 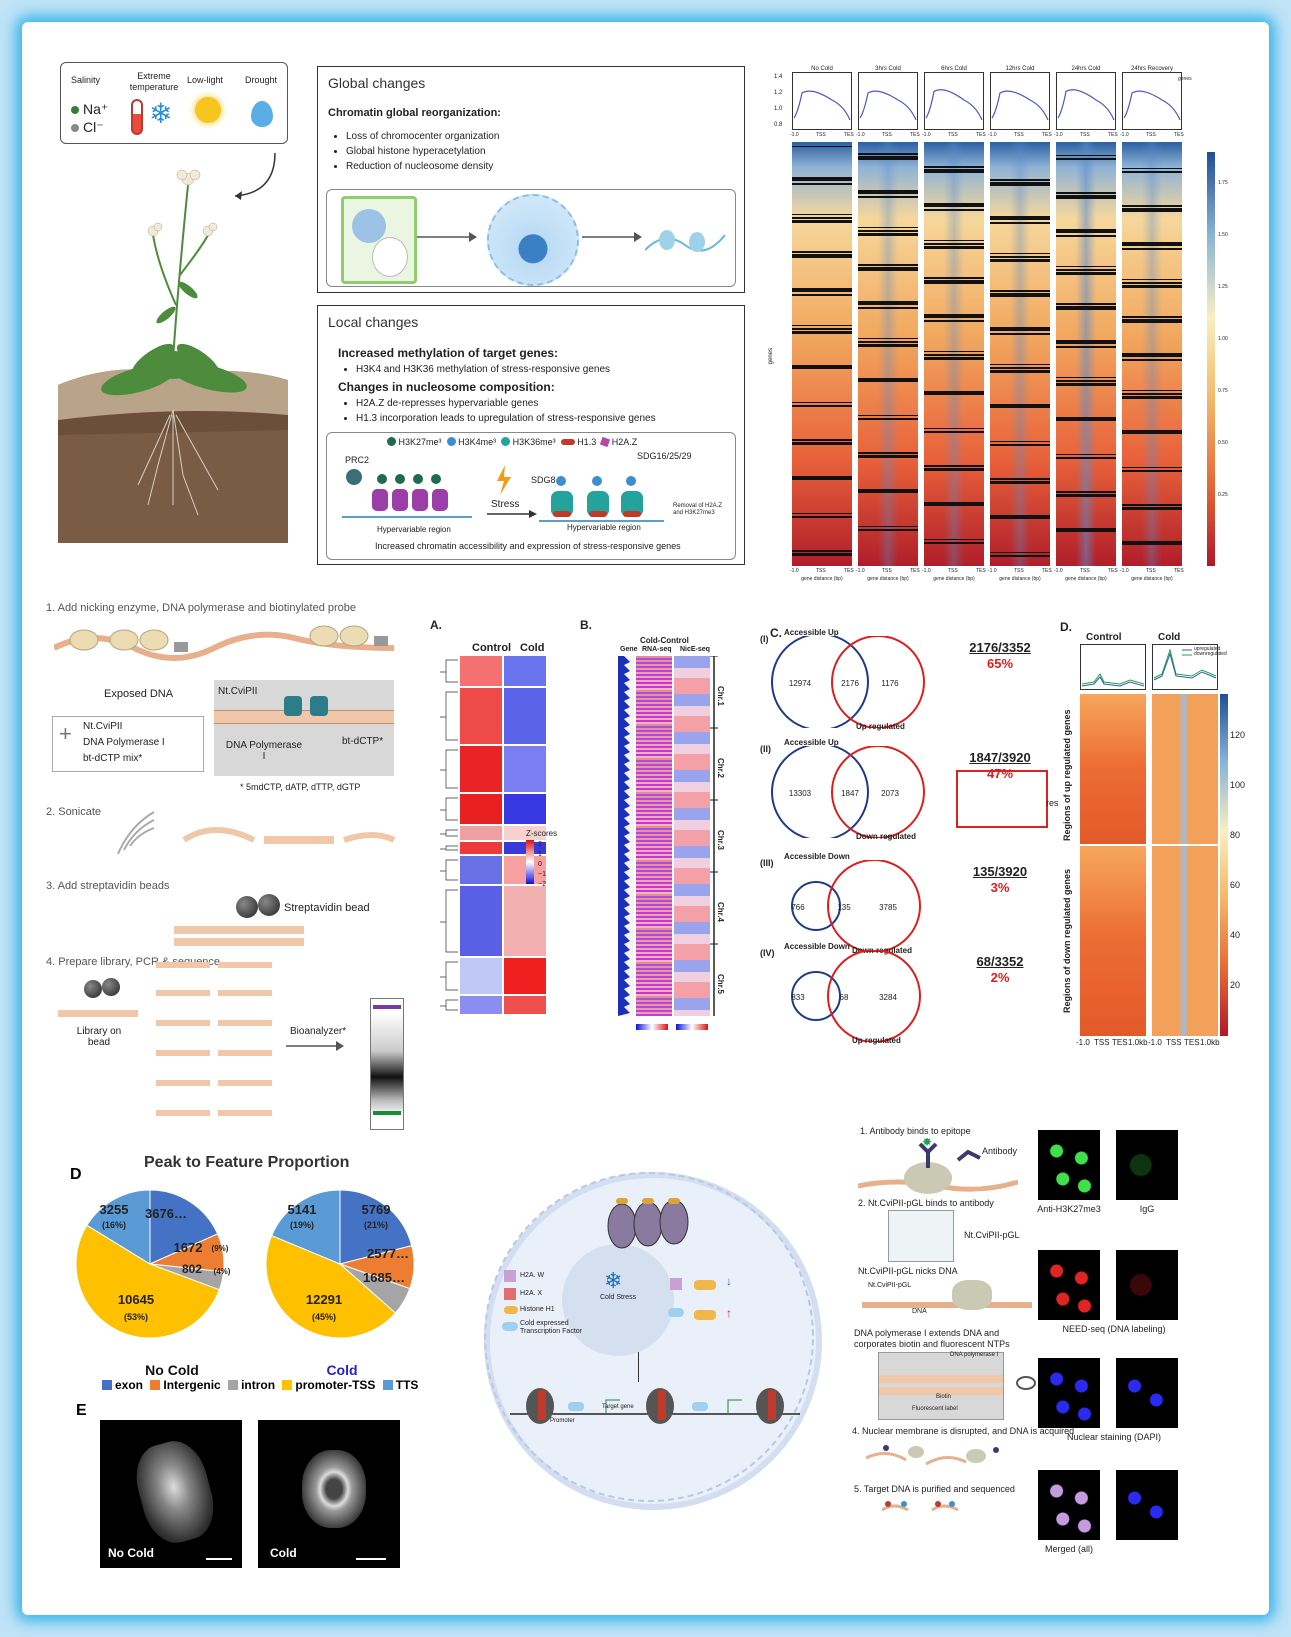 What do you see at coordinates (720, 984) in the screenshot?
I see `chromosome-label: Chr.5` at bounding box center [720, 984].